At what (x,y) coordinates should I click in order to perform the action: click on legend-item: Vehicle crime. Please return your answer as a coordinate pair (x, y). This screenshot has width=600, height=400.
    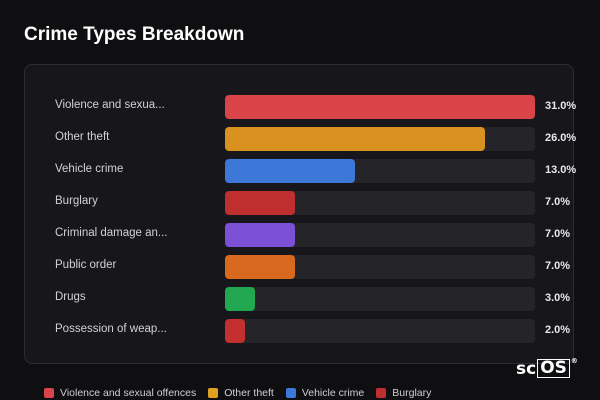
    Looking at the image, I should click on (325, 393).